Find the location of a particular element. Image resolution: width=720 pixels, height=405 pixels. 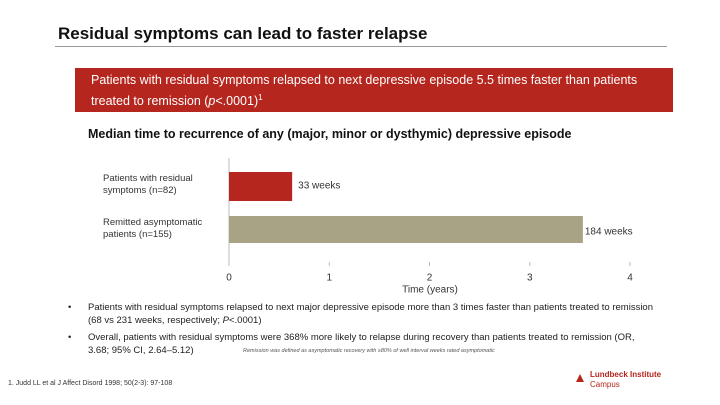

bullet-p: P is located at coordinates (225, 320).